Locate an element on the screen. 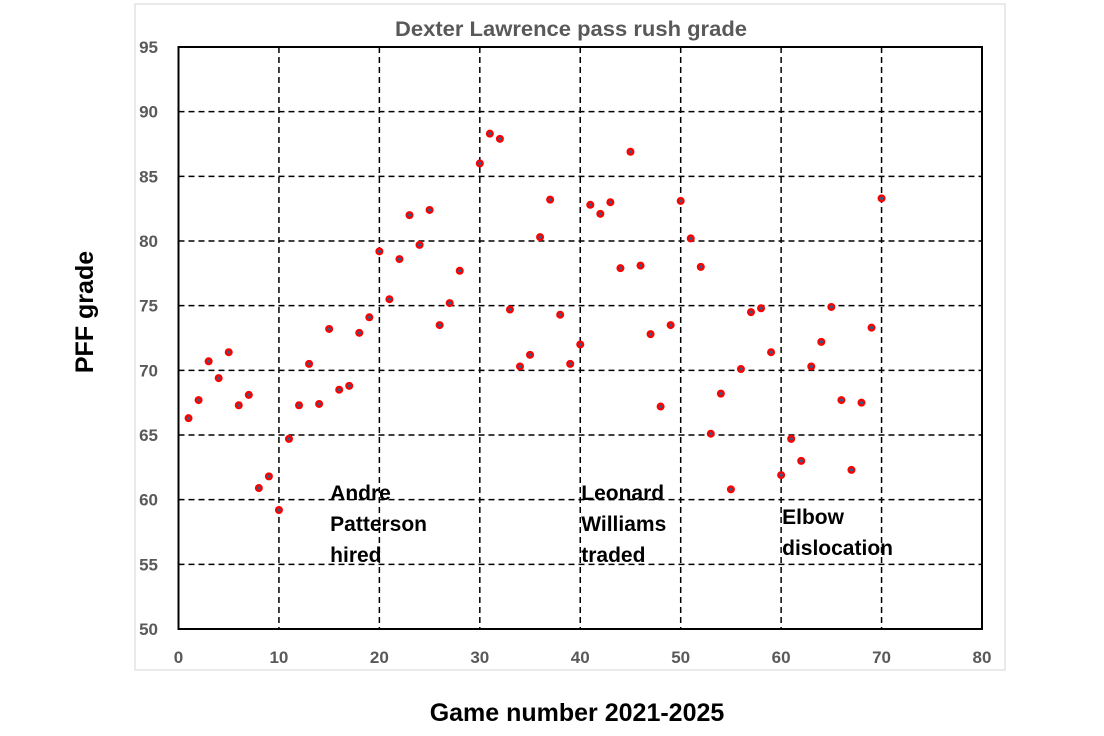 The height and width of the screenshot is (736, 1104). y-tick-label: 50 is located at coordinates (148, 629).